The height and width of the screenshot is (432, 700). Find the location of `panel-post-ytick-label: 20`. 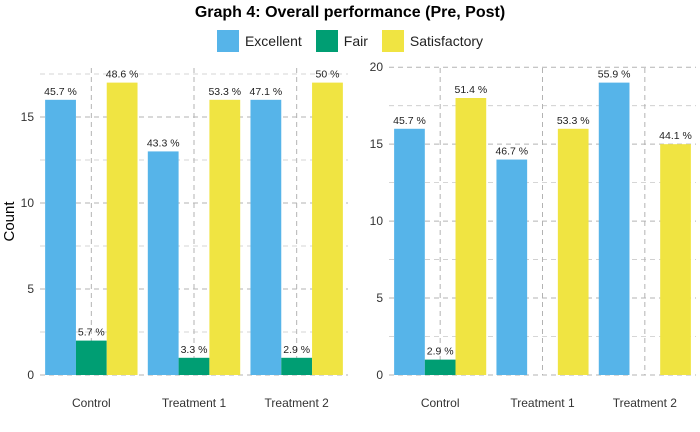

panel-post-ytick-label: 20 is located at coordinates (377, 67).